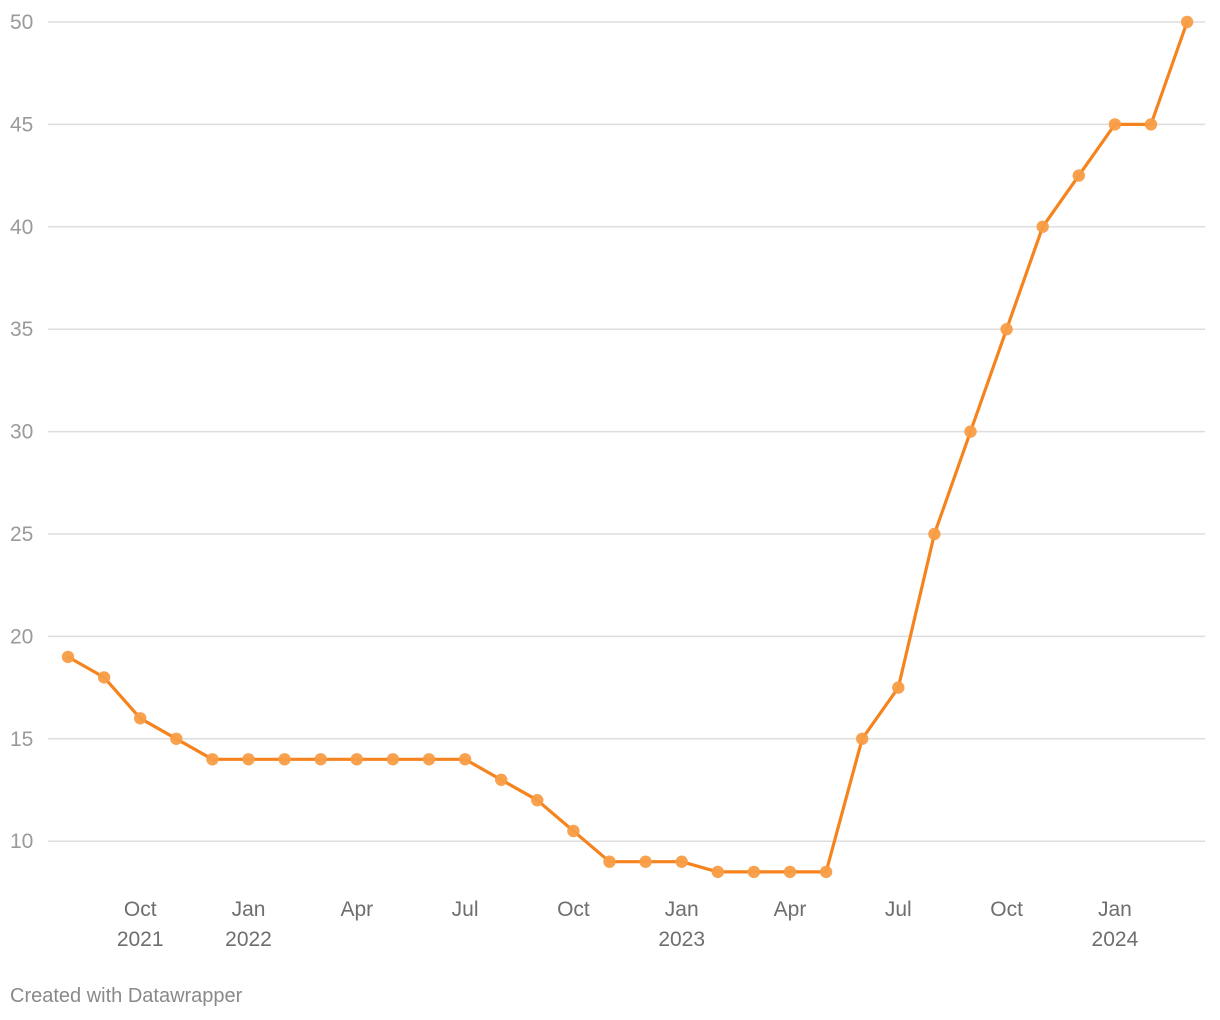  Describe the element at coordinates (21, 636) in the screenshot. I see `y-tick-label-20: 20` at that location.